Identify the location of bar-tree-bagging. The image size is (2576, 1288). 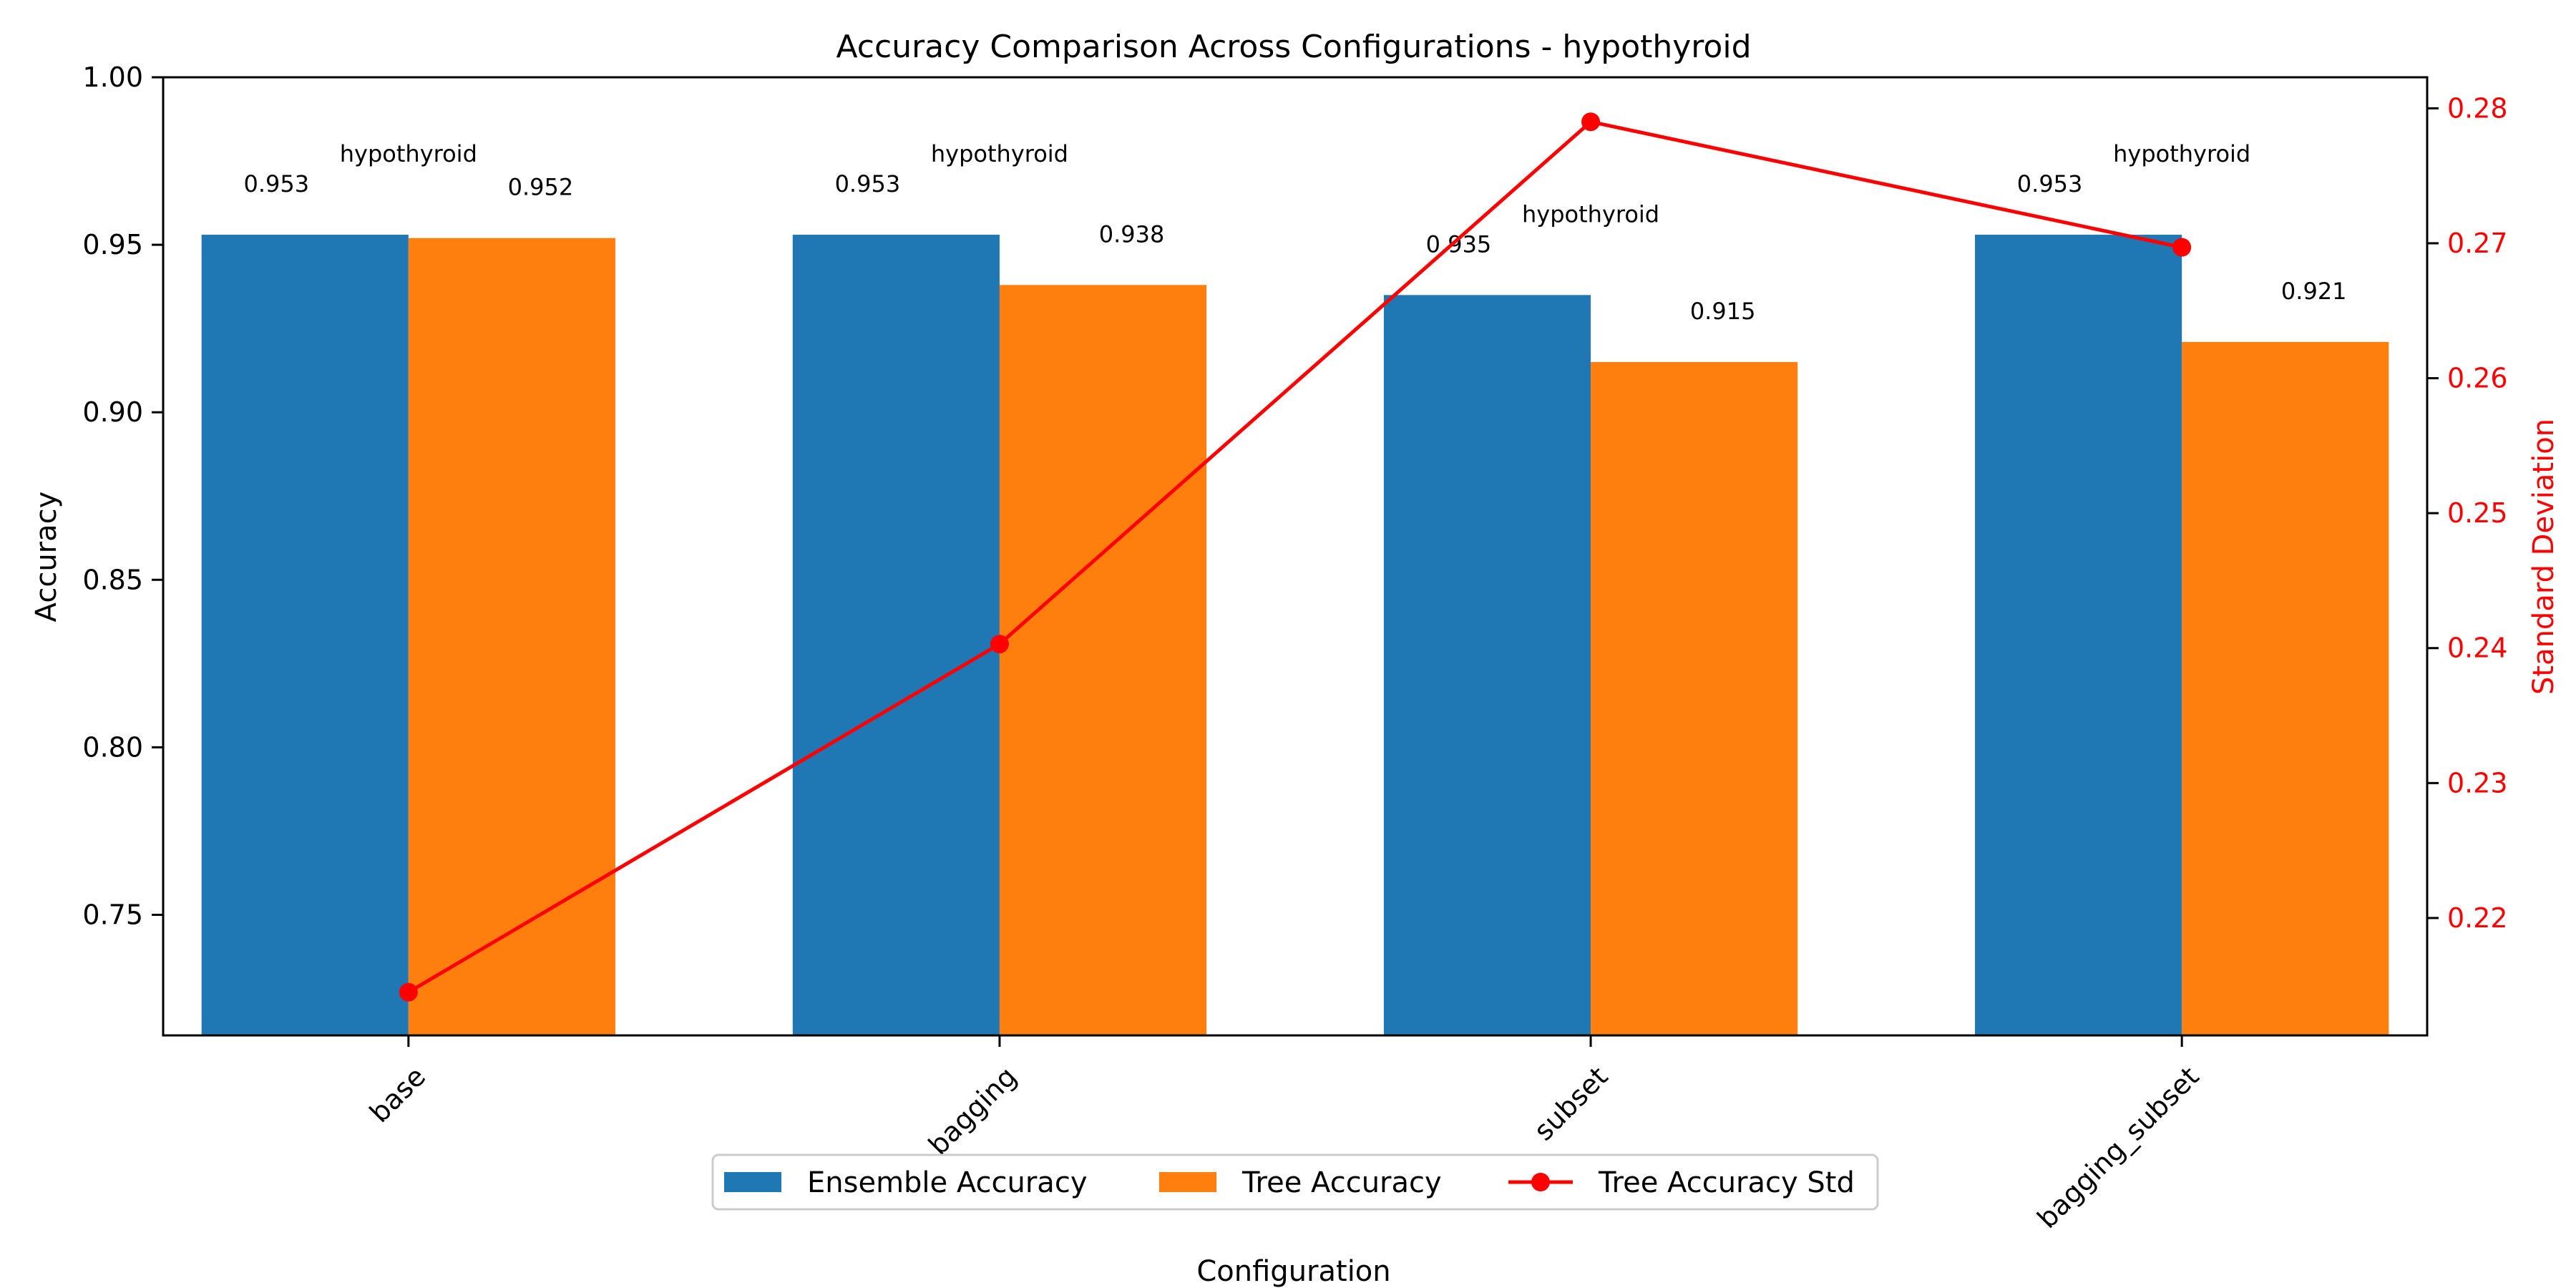
(1103, 660).